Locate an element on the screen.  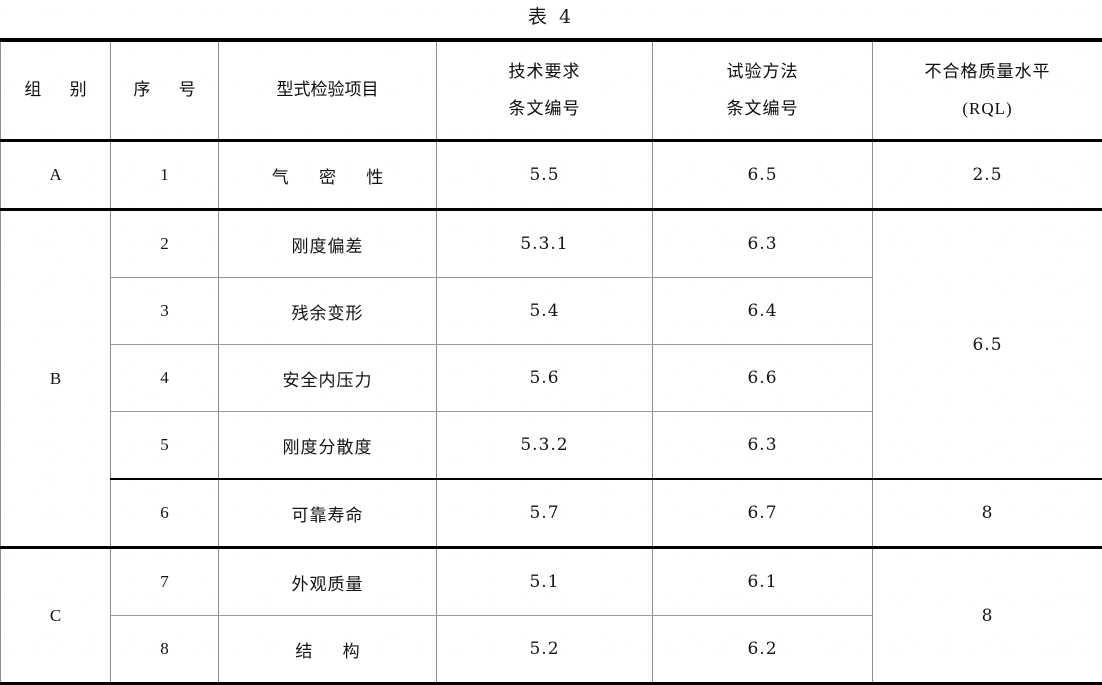
item-cell: 可靠寿命 is located at coordinates (328, 513).